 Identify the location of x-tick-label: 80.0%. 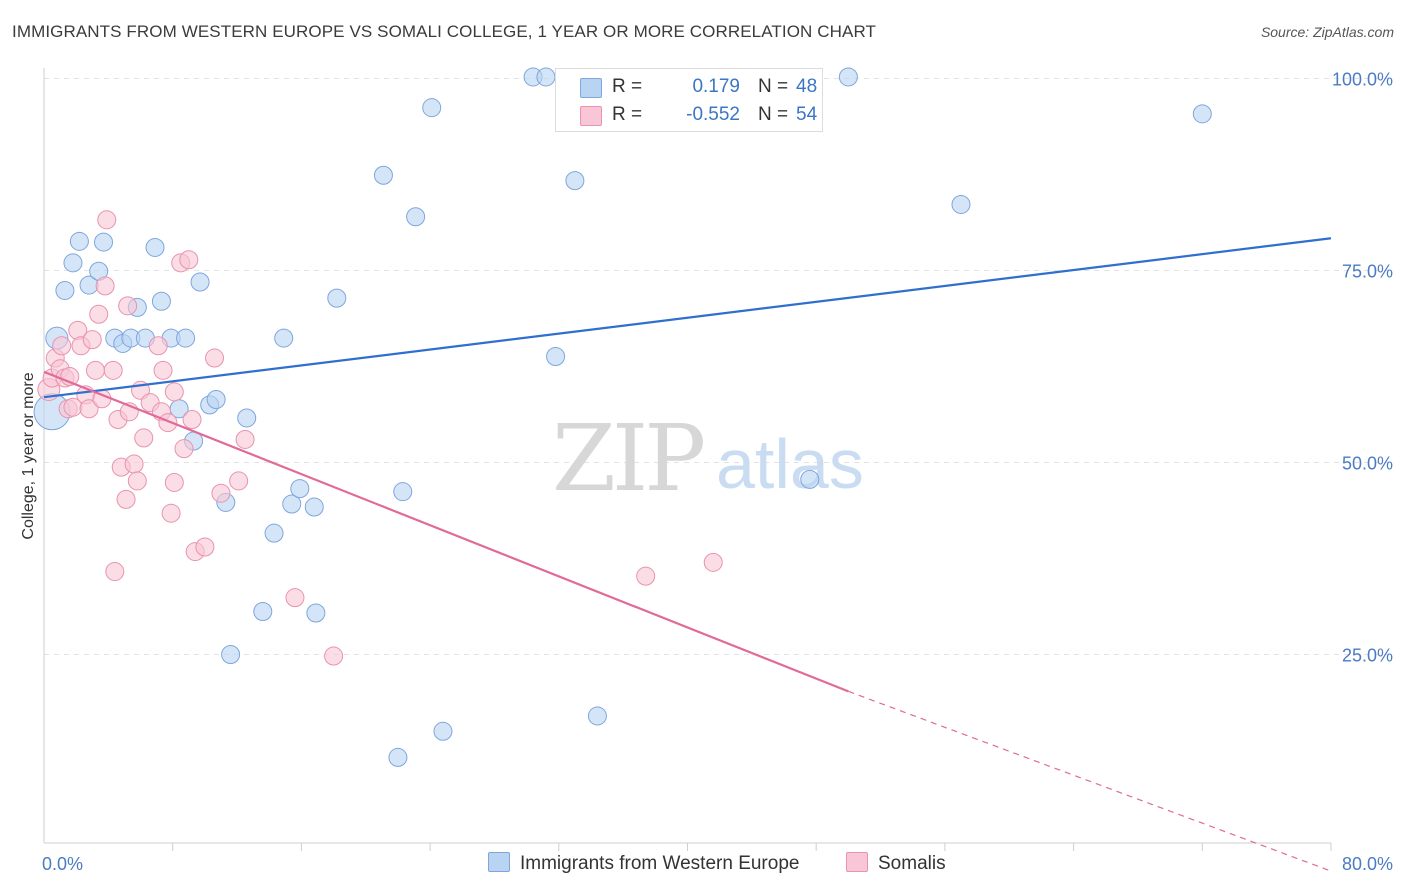
(1367, 864).